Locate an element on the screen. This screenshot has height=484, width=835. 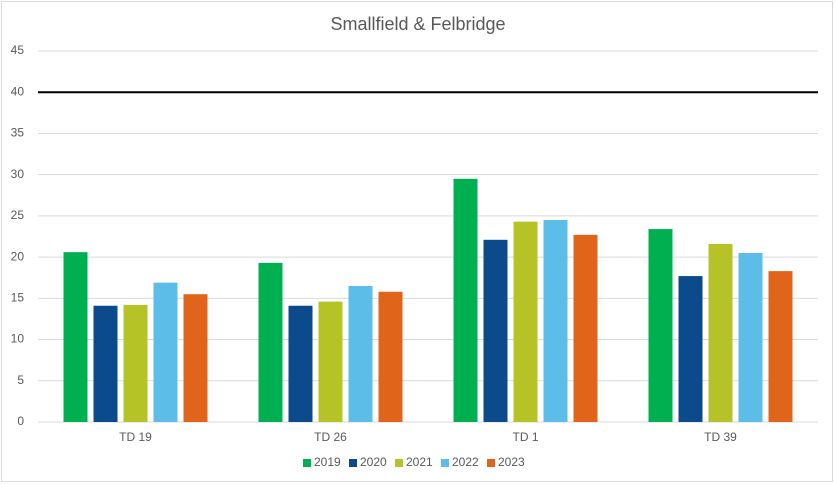
y-tick-label: 30 is located at coordinates (18, 174).